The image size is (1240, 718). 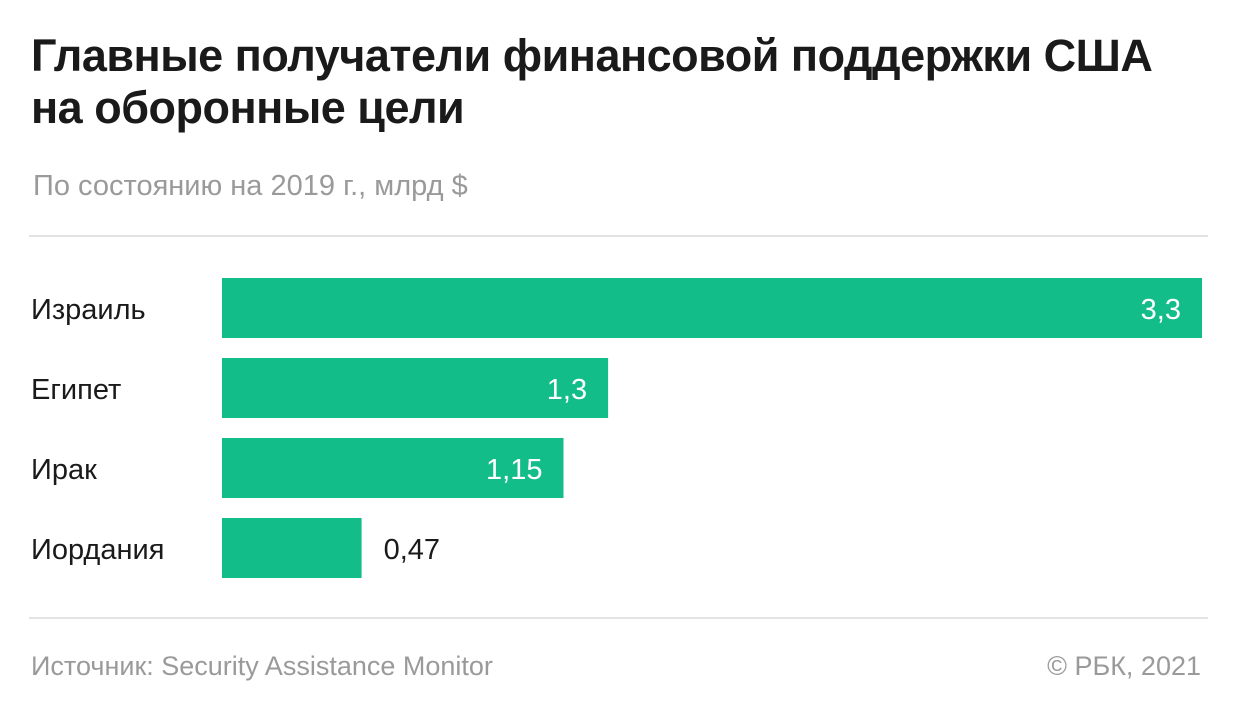 What do you see at coordinates (262, 666) in the screenshot?
I see `source-note: Источник: Security Assistance Monitor` at bounding box center [262, 666].